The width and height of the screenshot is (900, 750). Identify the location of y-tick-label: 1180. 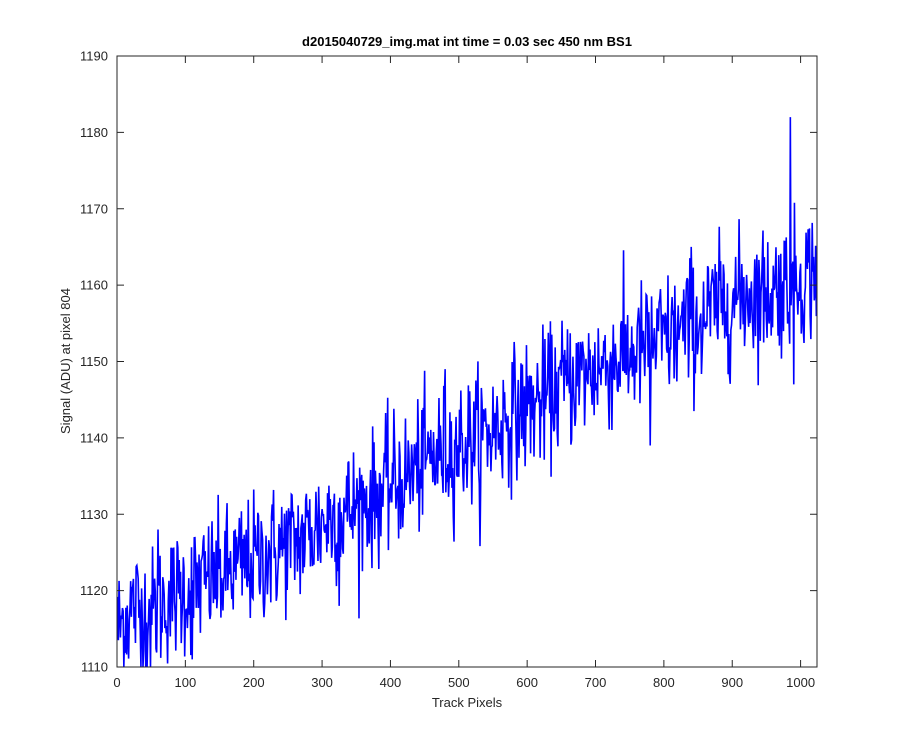
(94, 132).